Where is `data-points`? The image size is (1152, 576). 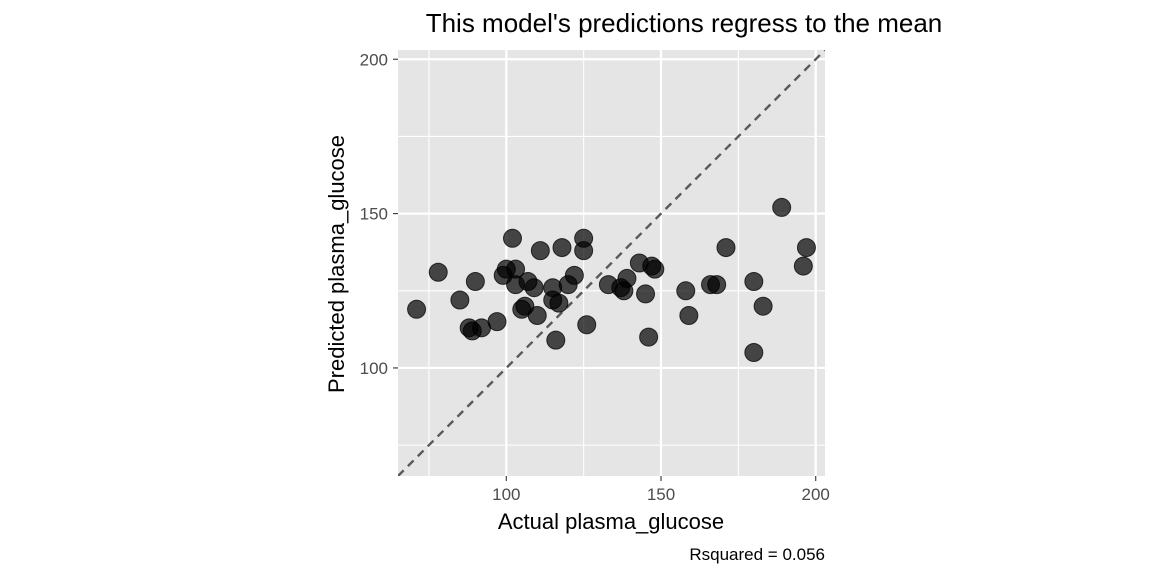 data-points is located at coordinates (611, 280).